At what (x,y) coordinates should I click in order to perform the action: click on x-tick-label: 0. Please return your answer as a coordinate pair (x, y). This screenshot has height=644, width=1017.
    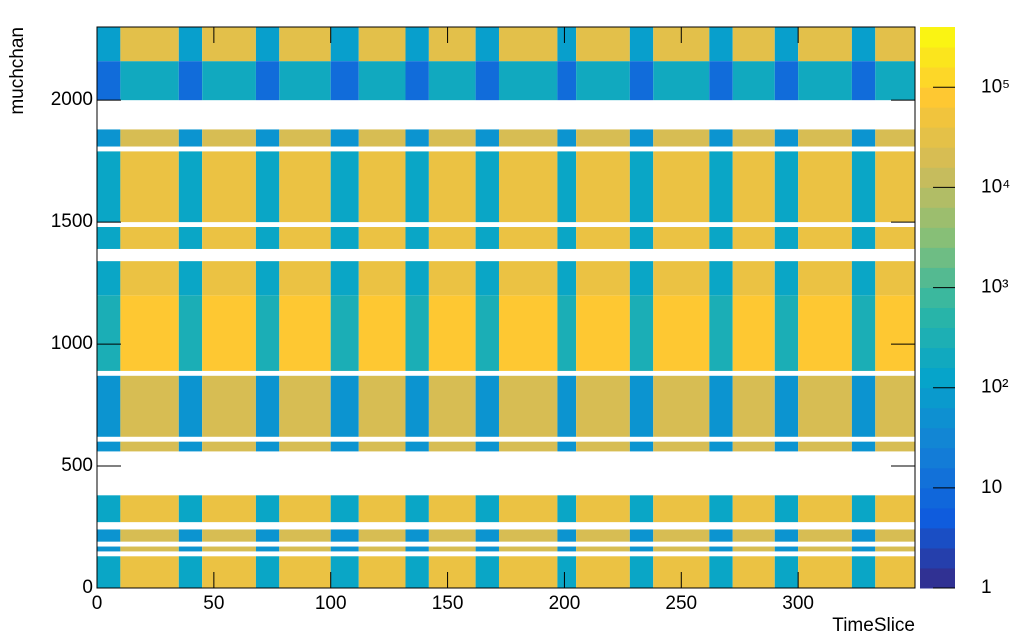
    Looking at the image, I should click on (97, 603).